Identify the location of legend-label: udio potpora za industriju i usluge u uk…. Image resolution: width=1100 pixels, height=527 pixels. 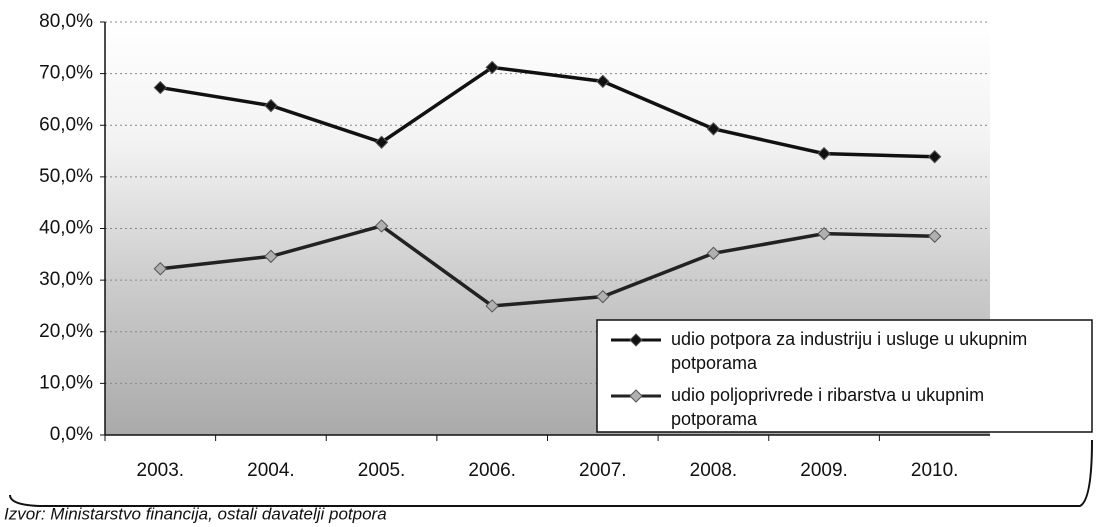
(849, 351).